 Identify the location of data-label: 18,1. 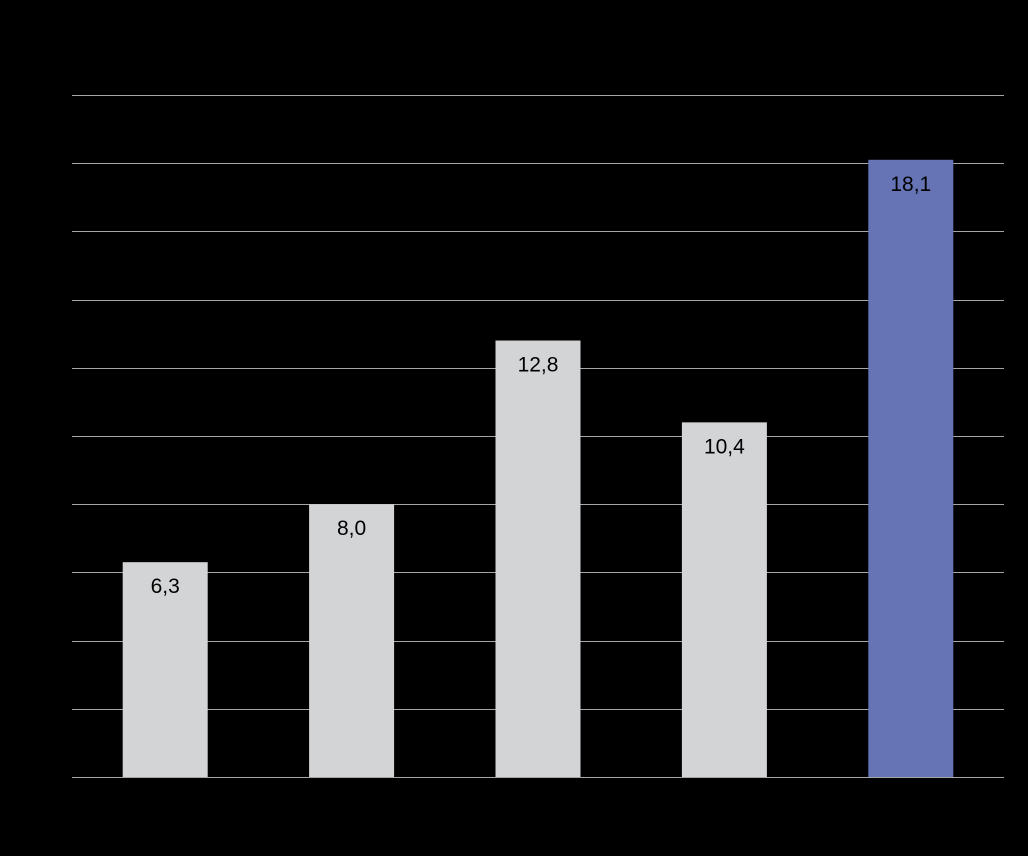
(910, 184).